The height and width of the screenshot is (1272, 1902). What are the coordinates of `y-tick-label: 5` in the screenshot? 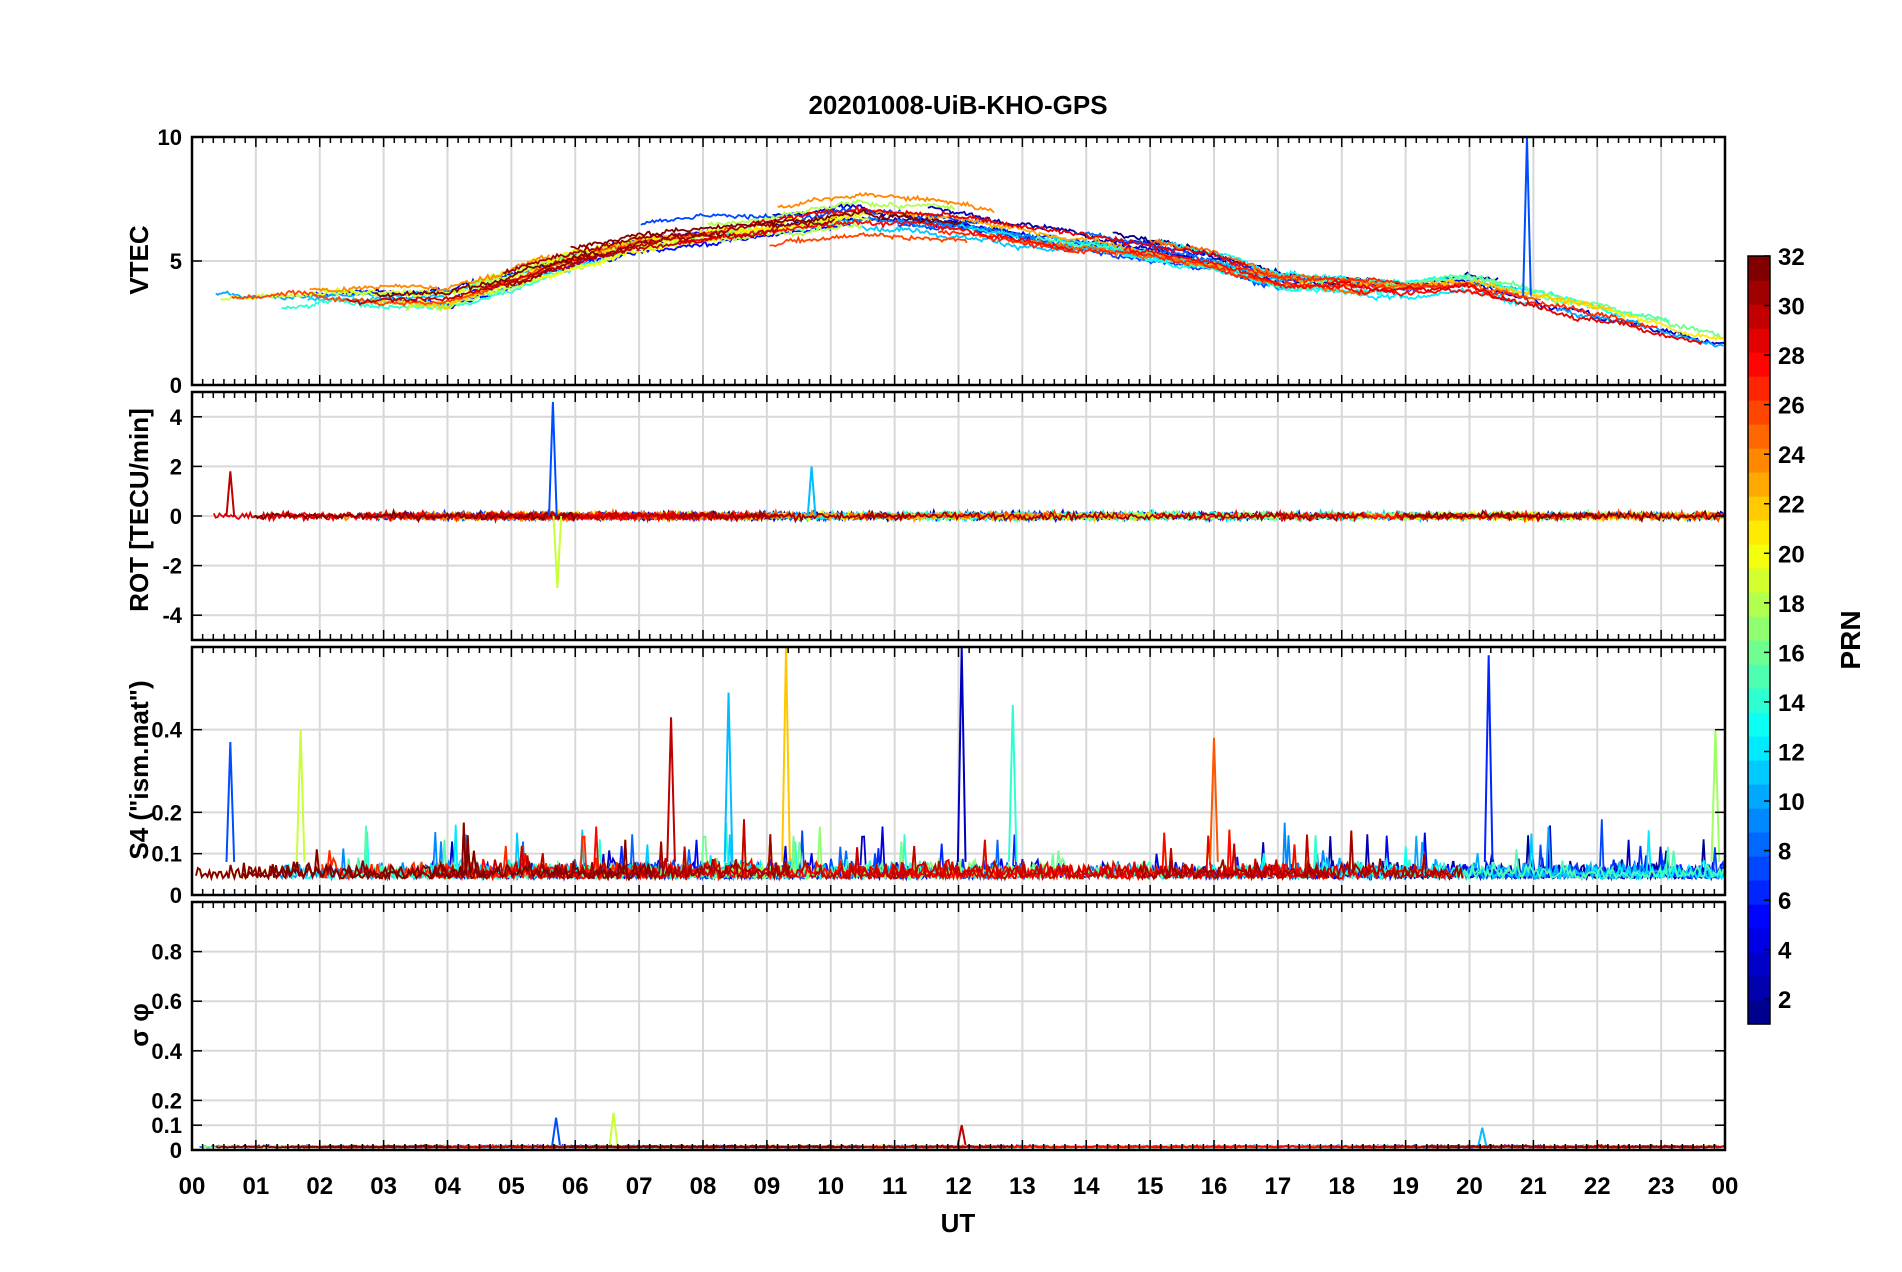 It's located at (176, 261).